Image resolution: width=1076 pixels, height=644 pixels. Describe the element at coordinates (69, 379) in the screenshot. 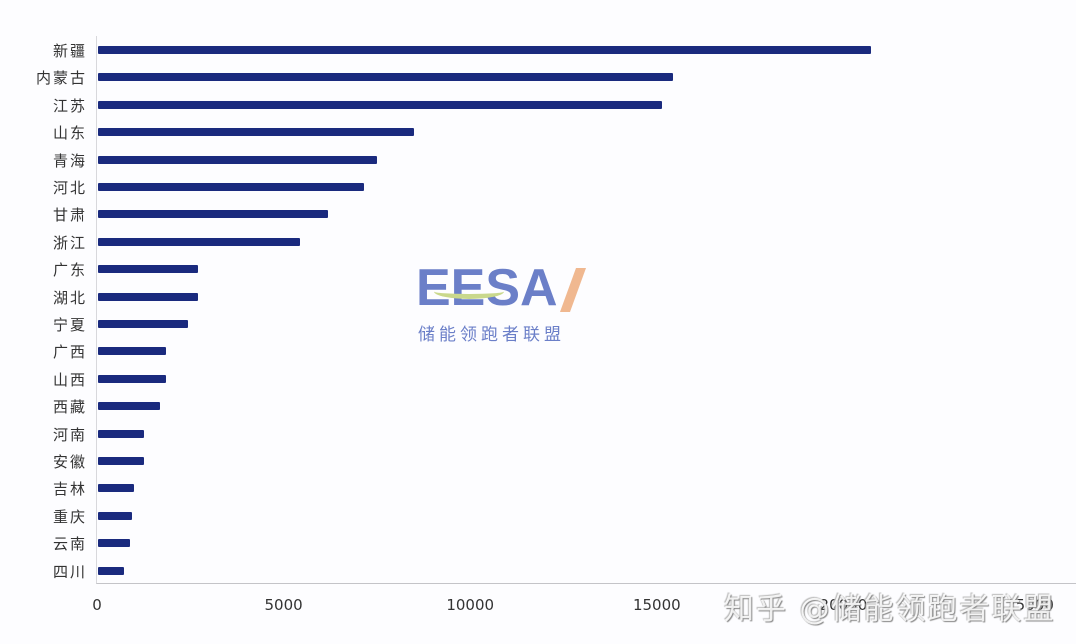

I see `category-label: 山西` at that location.